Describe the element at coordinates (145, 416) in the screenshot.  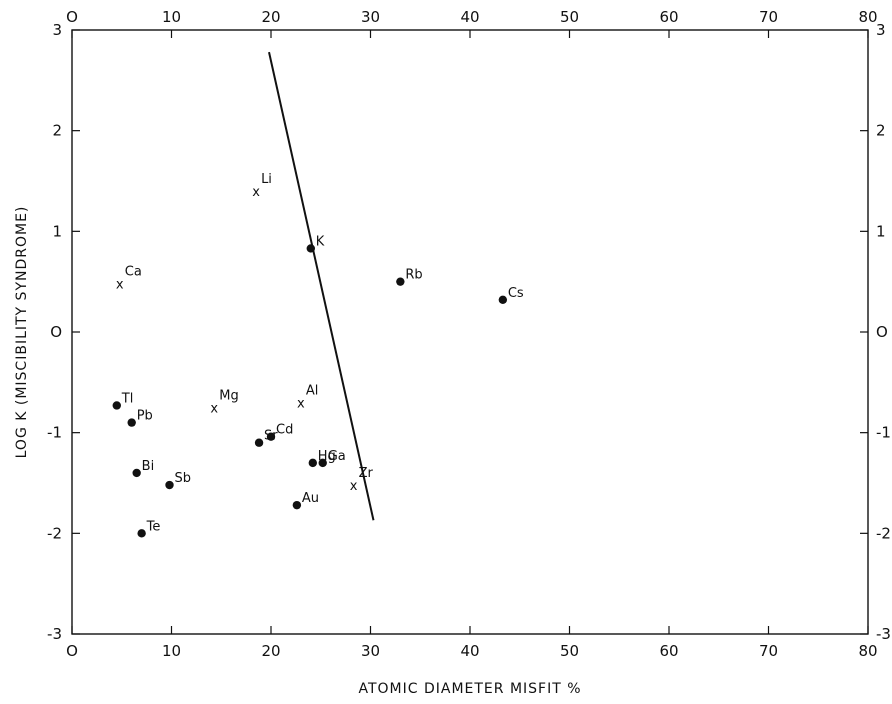
I see `point-label-pb: Pb` at that location.